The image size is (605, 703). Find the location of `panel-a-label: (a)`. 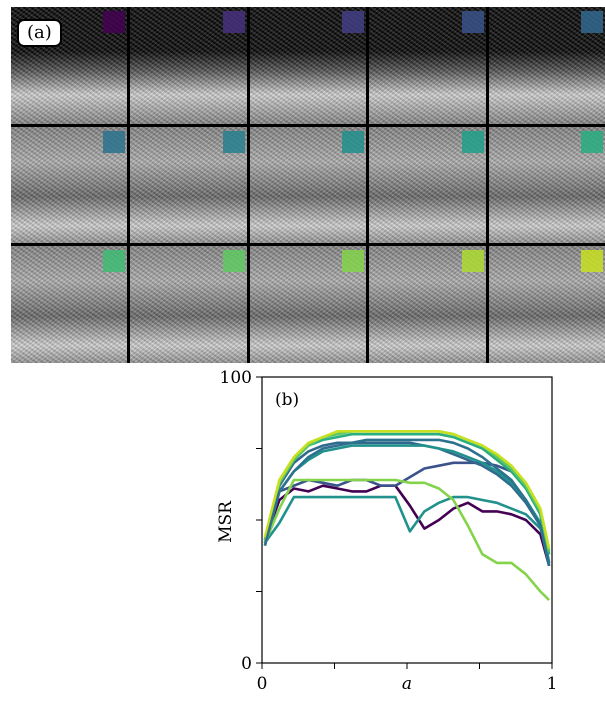

panel-a-label: (a) is located at coordinates (39, 33).